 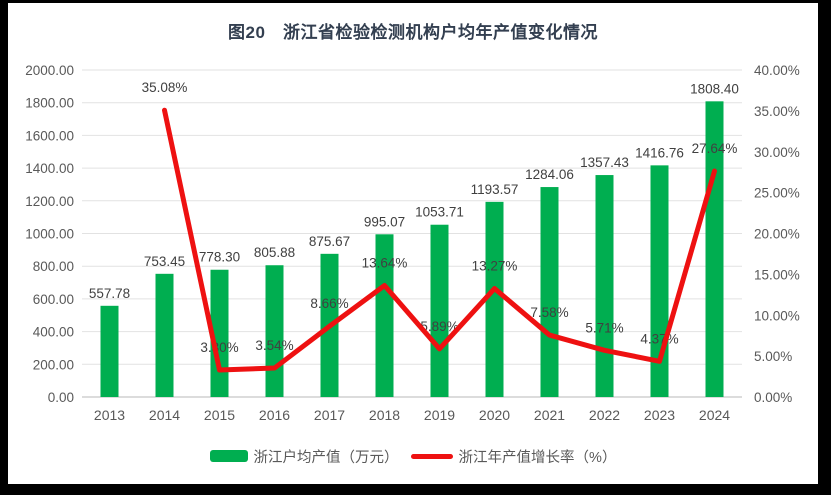 I want to click on right-axis-tick-label: 0.00%, so click(x=773, y=397).